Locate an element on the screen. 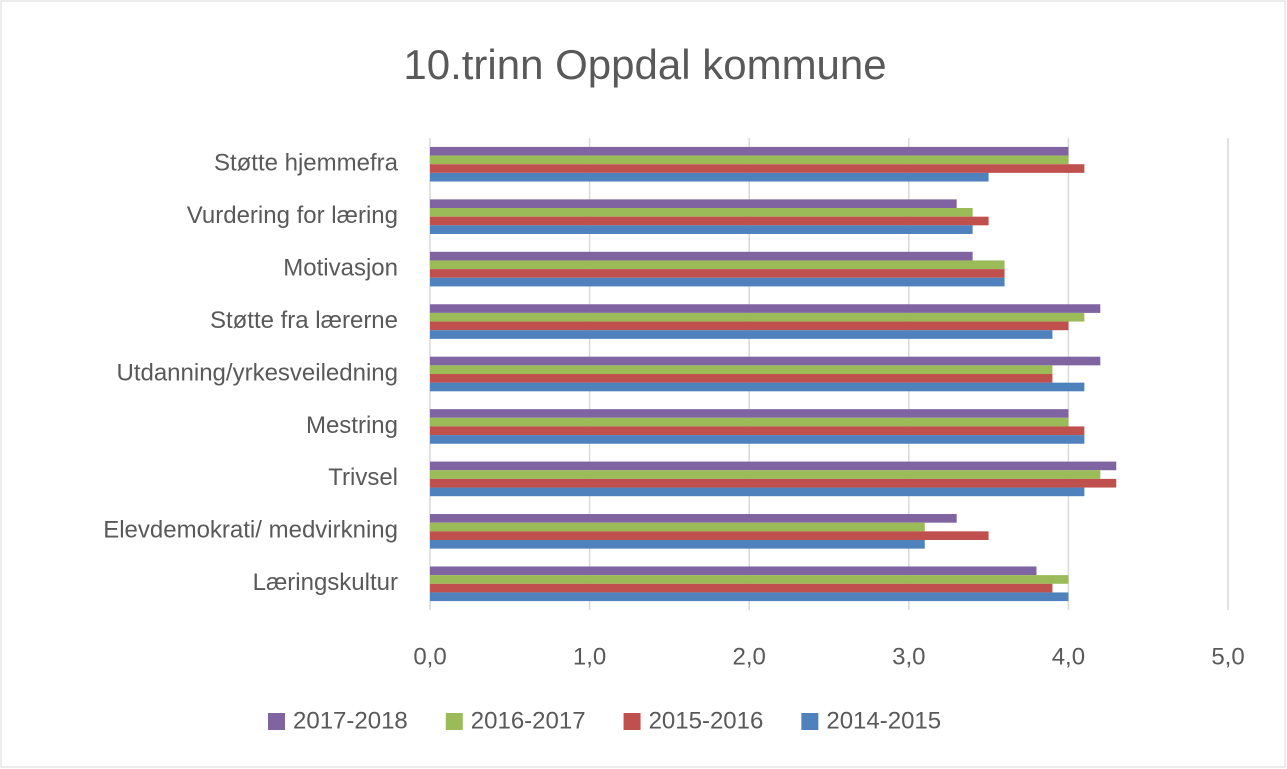 This screenshot has width=1287, height=769. x-tick-label: 5,0 is located at coordinates (1227, 656).